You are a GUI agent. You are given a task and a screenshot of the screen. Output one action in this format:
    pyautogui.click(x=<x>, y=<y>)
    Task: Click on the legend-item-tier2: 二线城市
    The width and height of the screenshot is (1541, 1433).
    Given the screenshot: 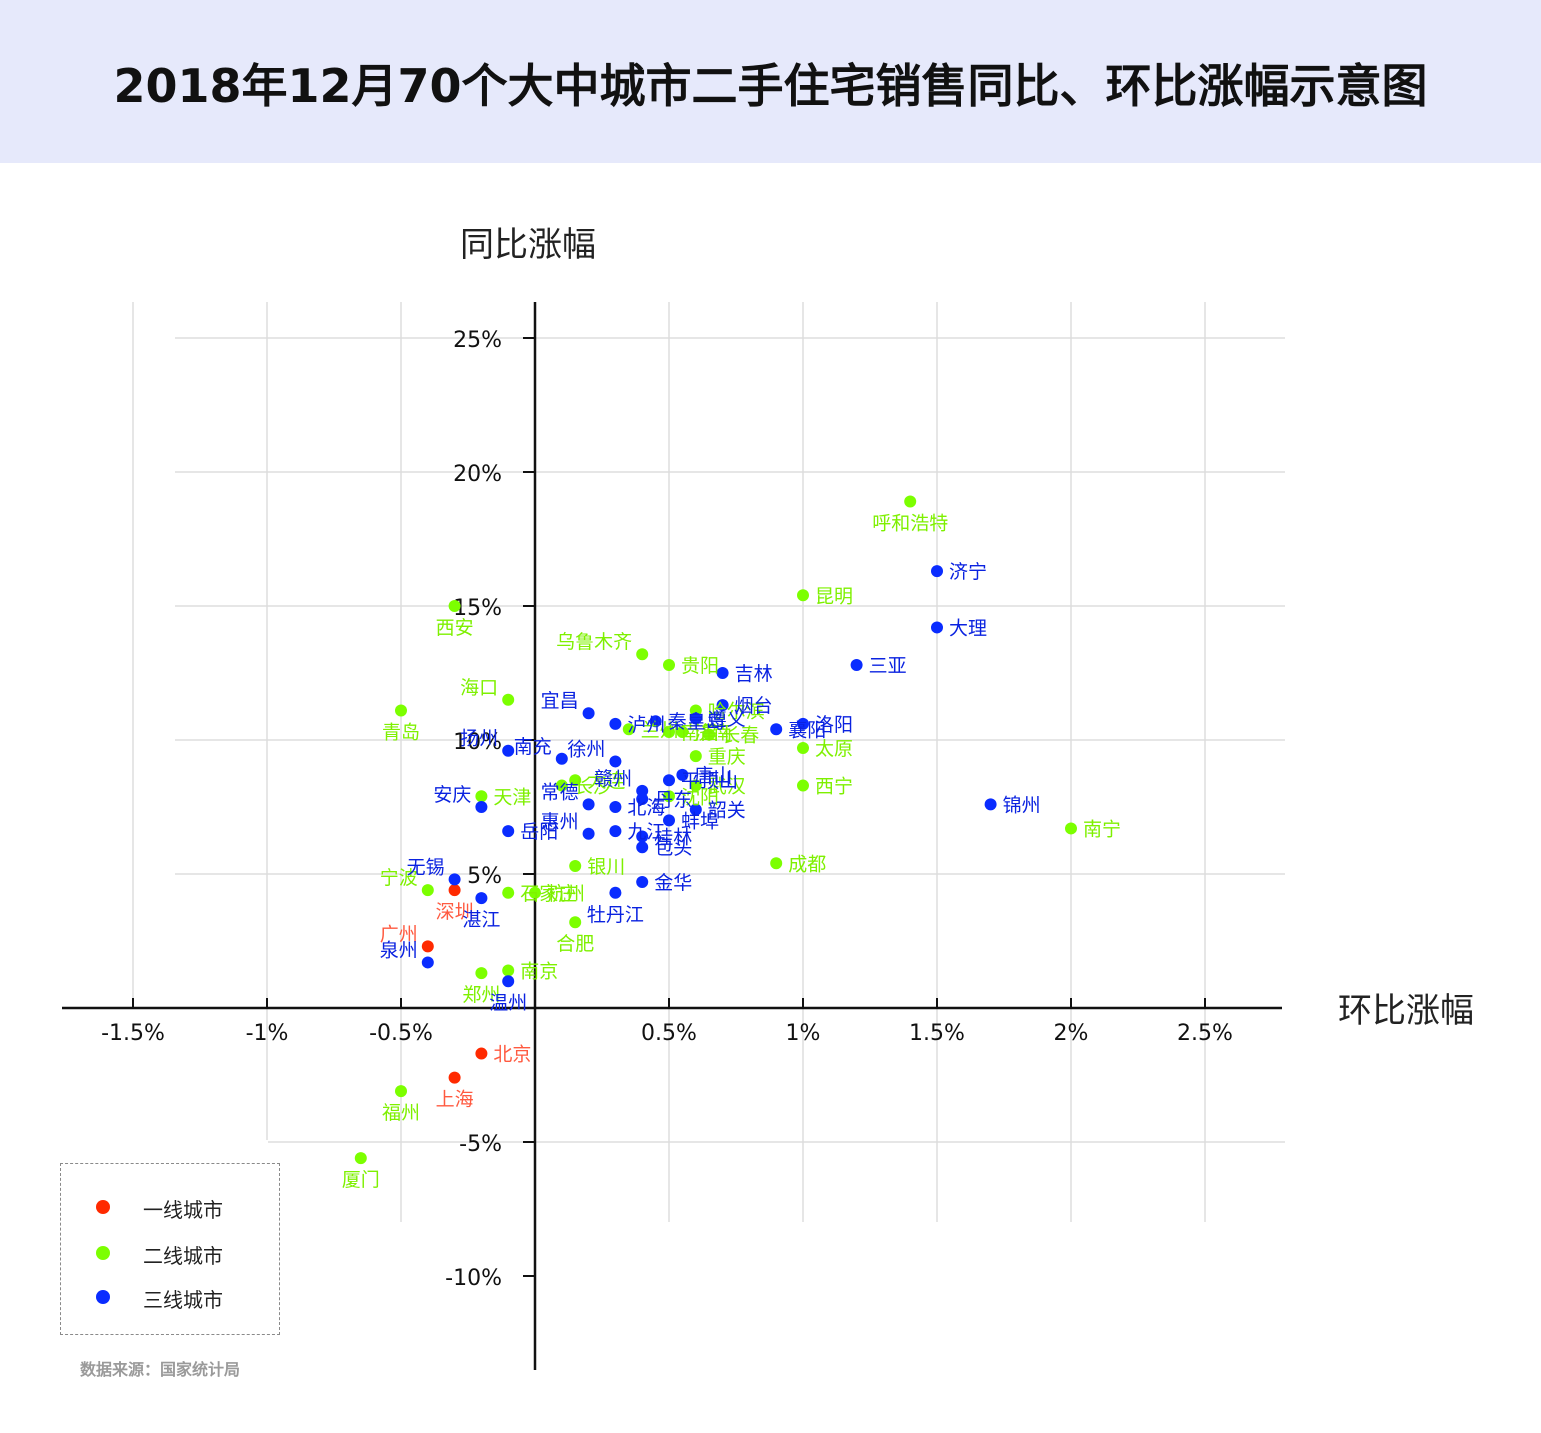 What is the action you would take?
    pyautogui.click(x=171, y=1253)
    